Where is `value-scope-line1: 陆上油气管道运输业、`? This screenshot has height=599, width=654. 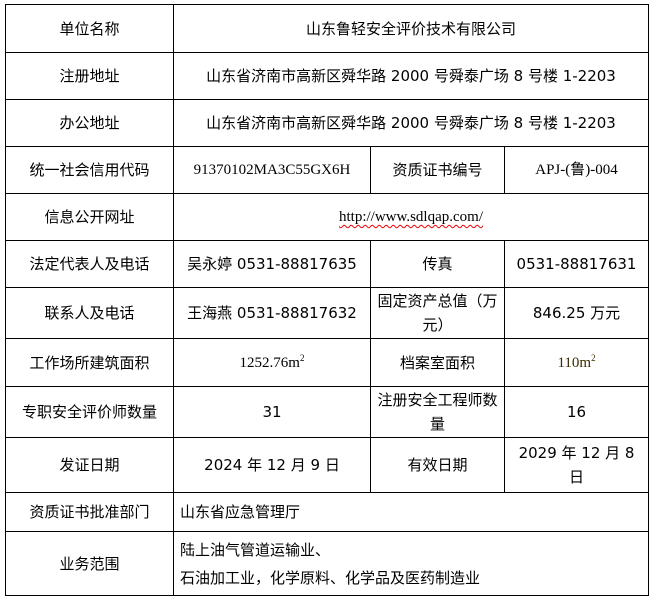
value-scope-line1: 陆上油气管道运输业、 is located at coordinates (255, 549).